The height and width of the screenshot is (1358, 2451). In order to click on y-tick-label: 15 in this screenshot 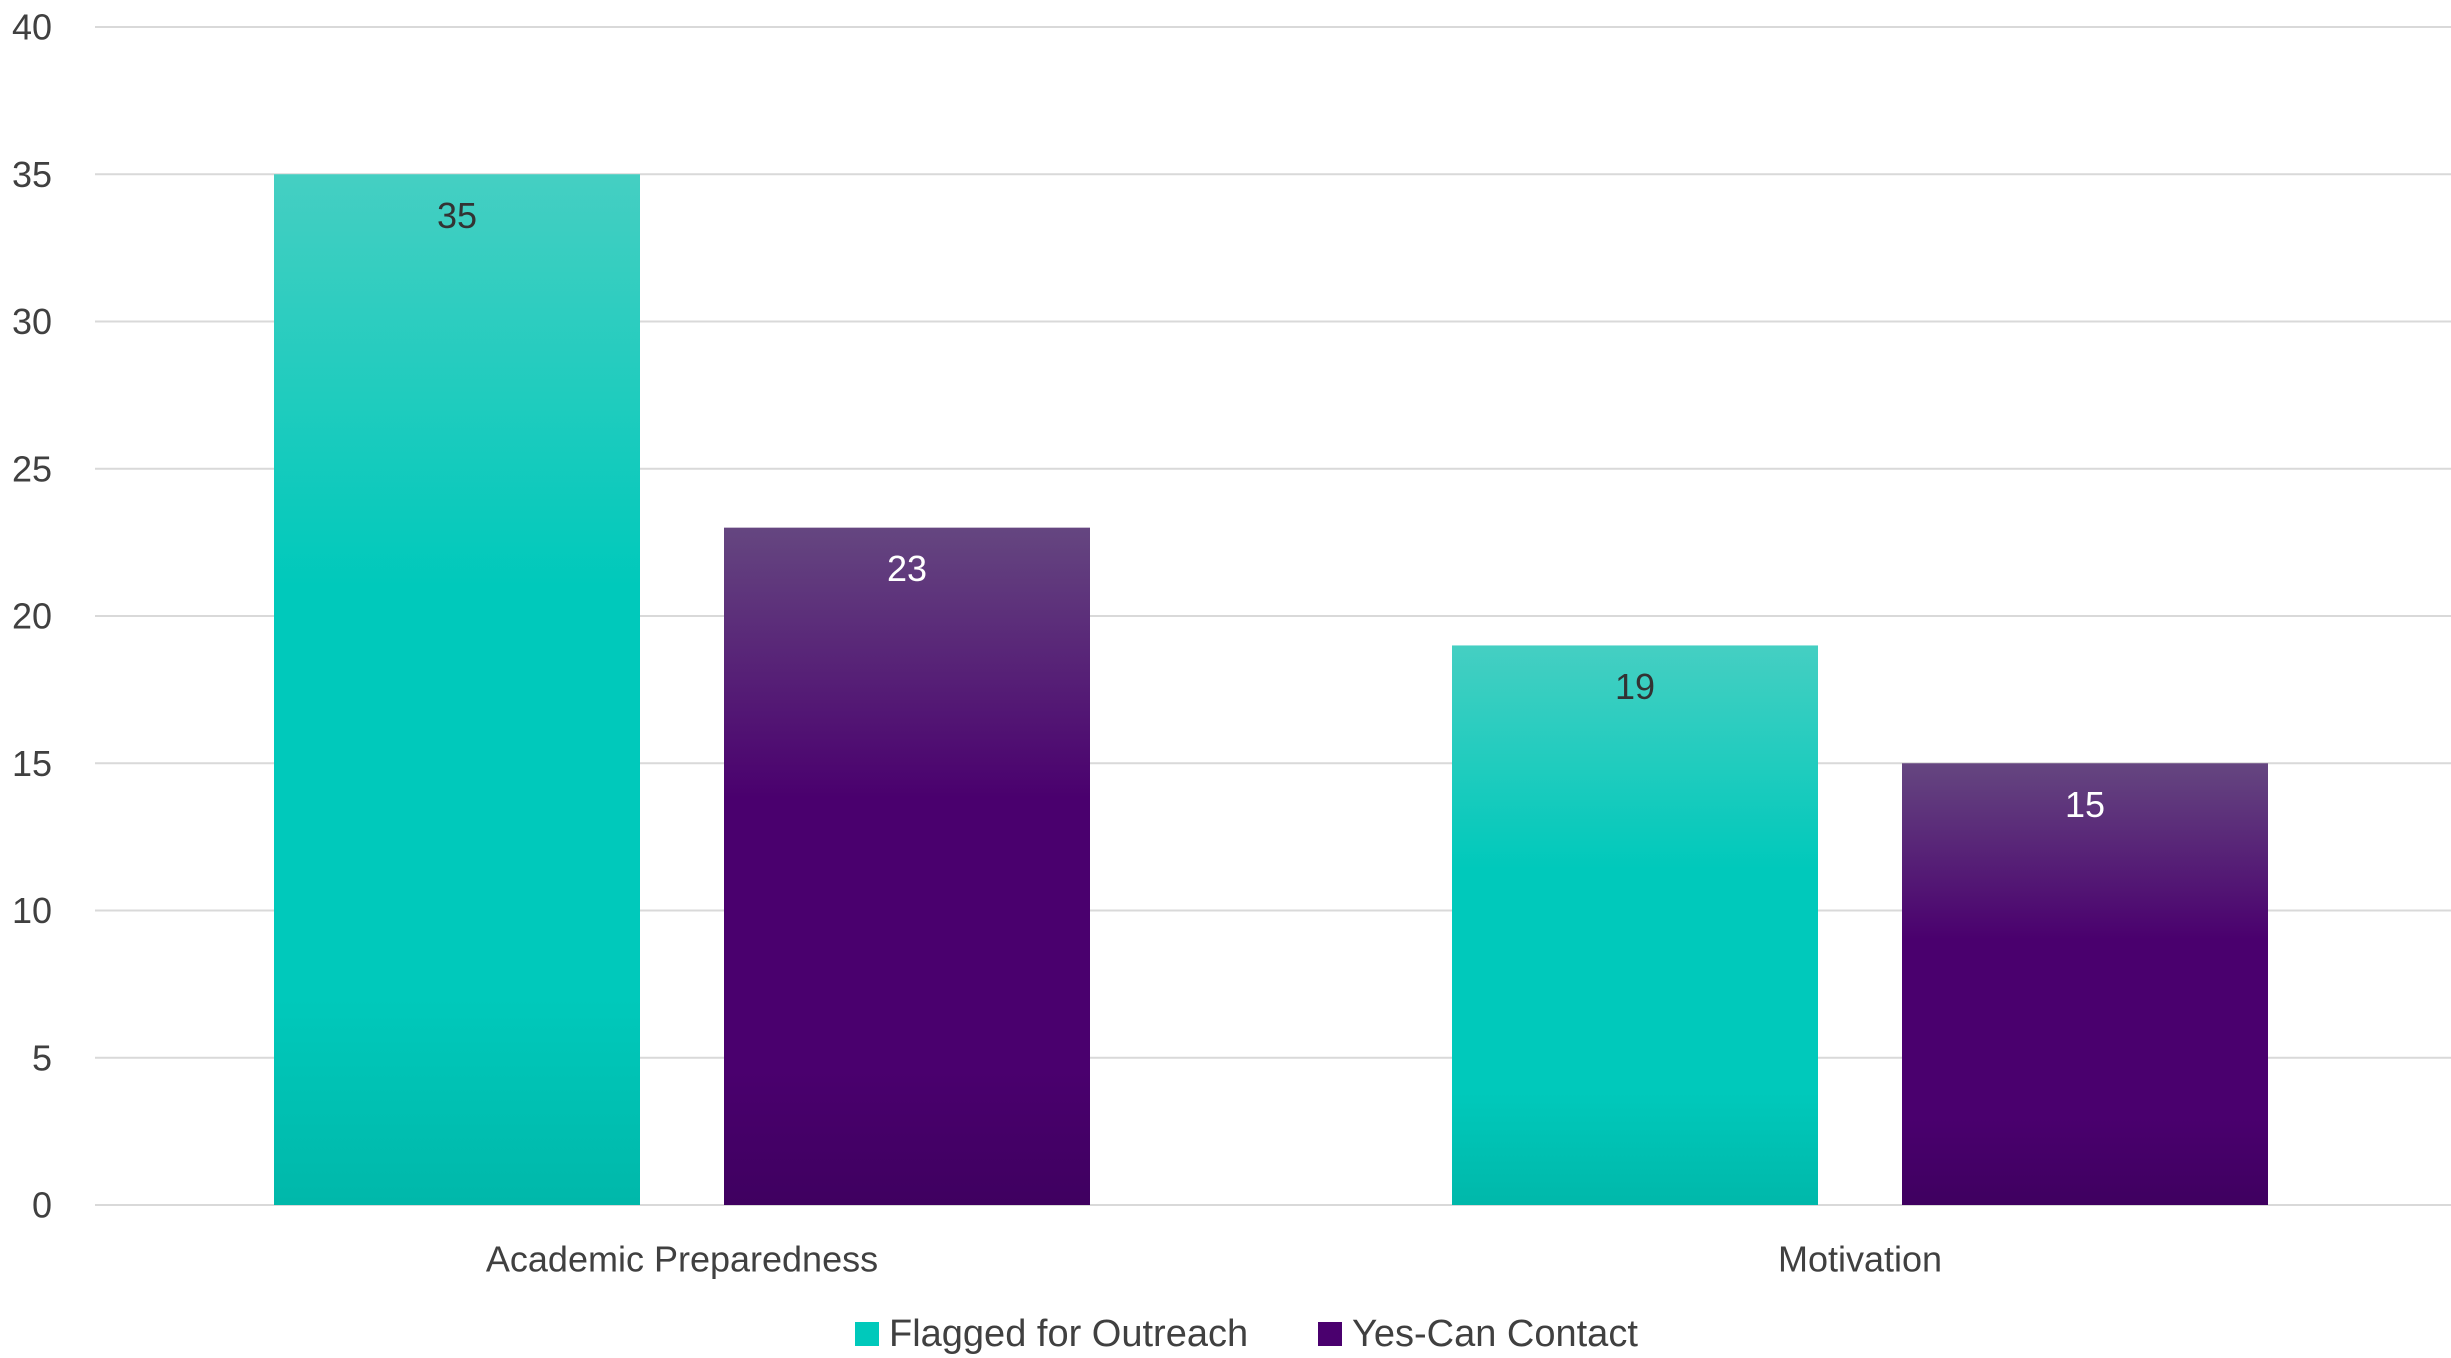, I will do `click(32, 763)`.